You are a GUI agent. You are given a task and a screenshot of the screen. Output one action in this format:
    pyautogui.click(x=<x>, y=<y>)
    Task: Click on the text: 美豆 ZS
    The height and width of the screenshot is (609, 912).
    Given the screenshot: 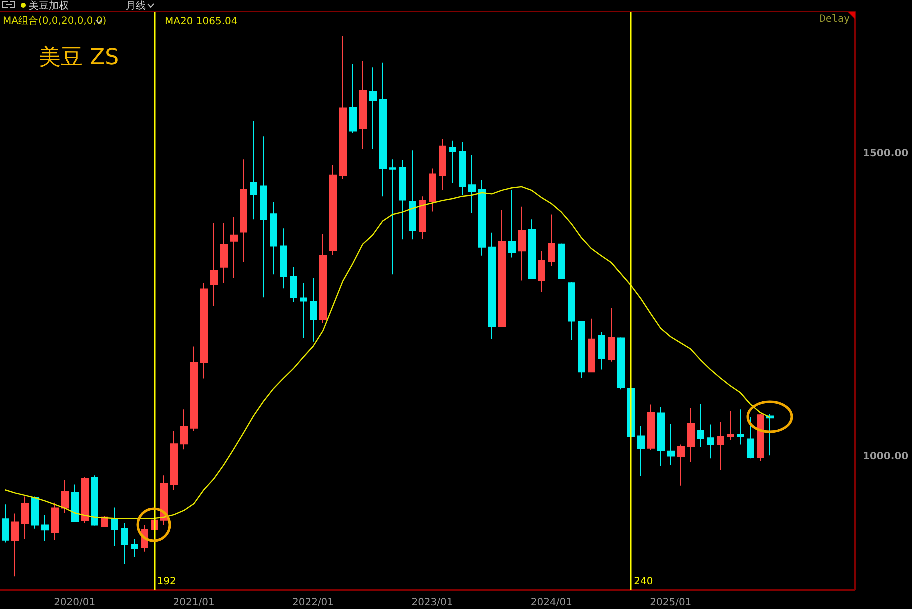 What is the action you would take?
    pyautogui.click(x=79, y=58)
    